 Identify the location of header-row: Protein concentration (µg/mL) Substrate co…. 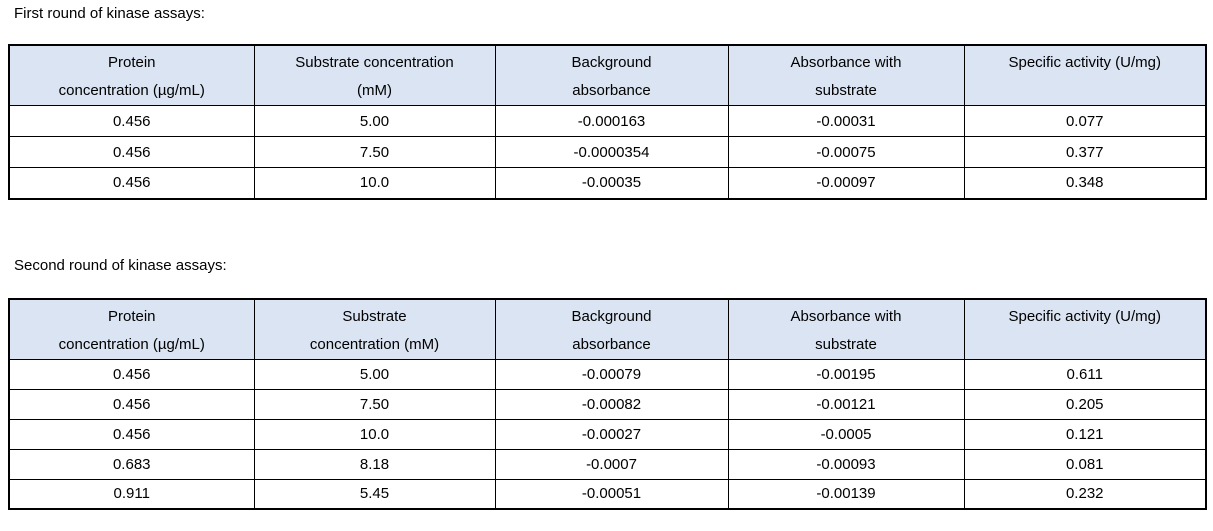
(607, 75).